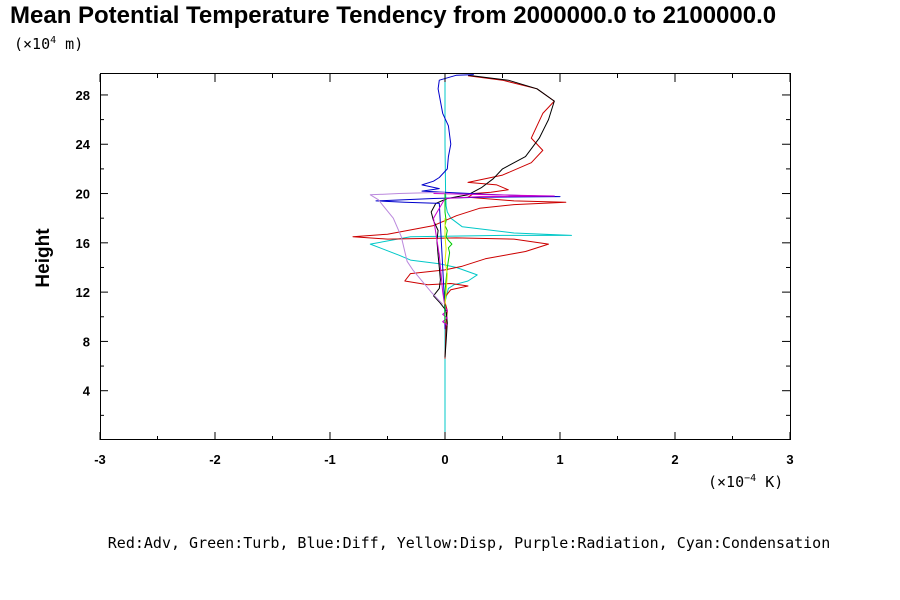 The width and height of the screenshot is (900, 600). What do you see at coordinates (674, 459) in the screenshot?
I see `x-tick-label: 2` at bounding box center [674, 459].